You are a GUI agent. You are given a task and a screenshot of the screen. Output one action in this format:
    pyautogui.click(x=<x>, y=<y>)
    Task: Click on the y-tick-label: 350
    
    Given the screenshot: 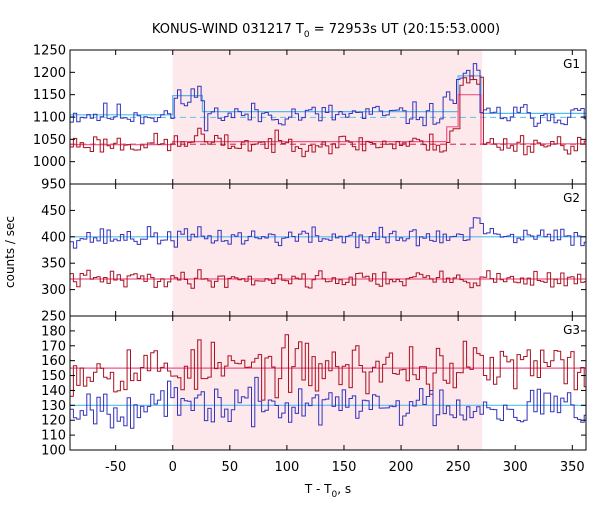 What is the action you would take?
    pyautogui.click(x=53, y=264)
    